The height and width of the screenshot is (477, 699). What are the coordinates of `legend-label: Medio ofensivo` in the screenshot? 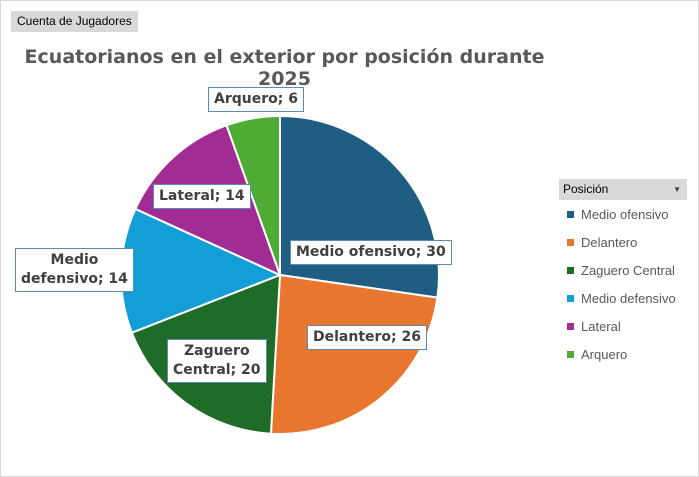 It's located at (625, 214).